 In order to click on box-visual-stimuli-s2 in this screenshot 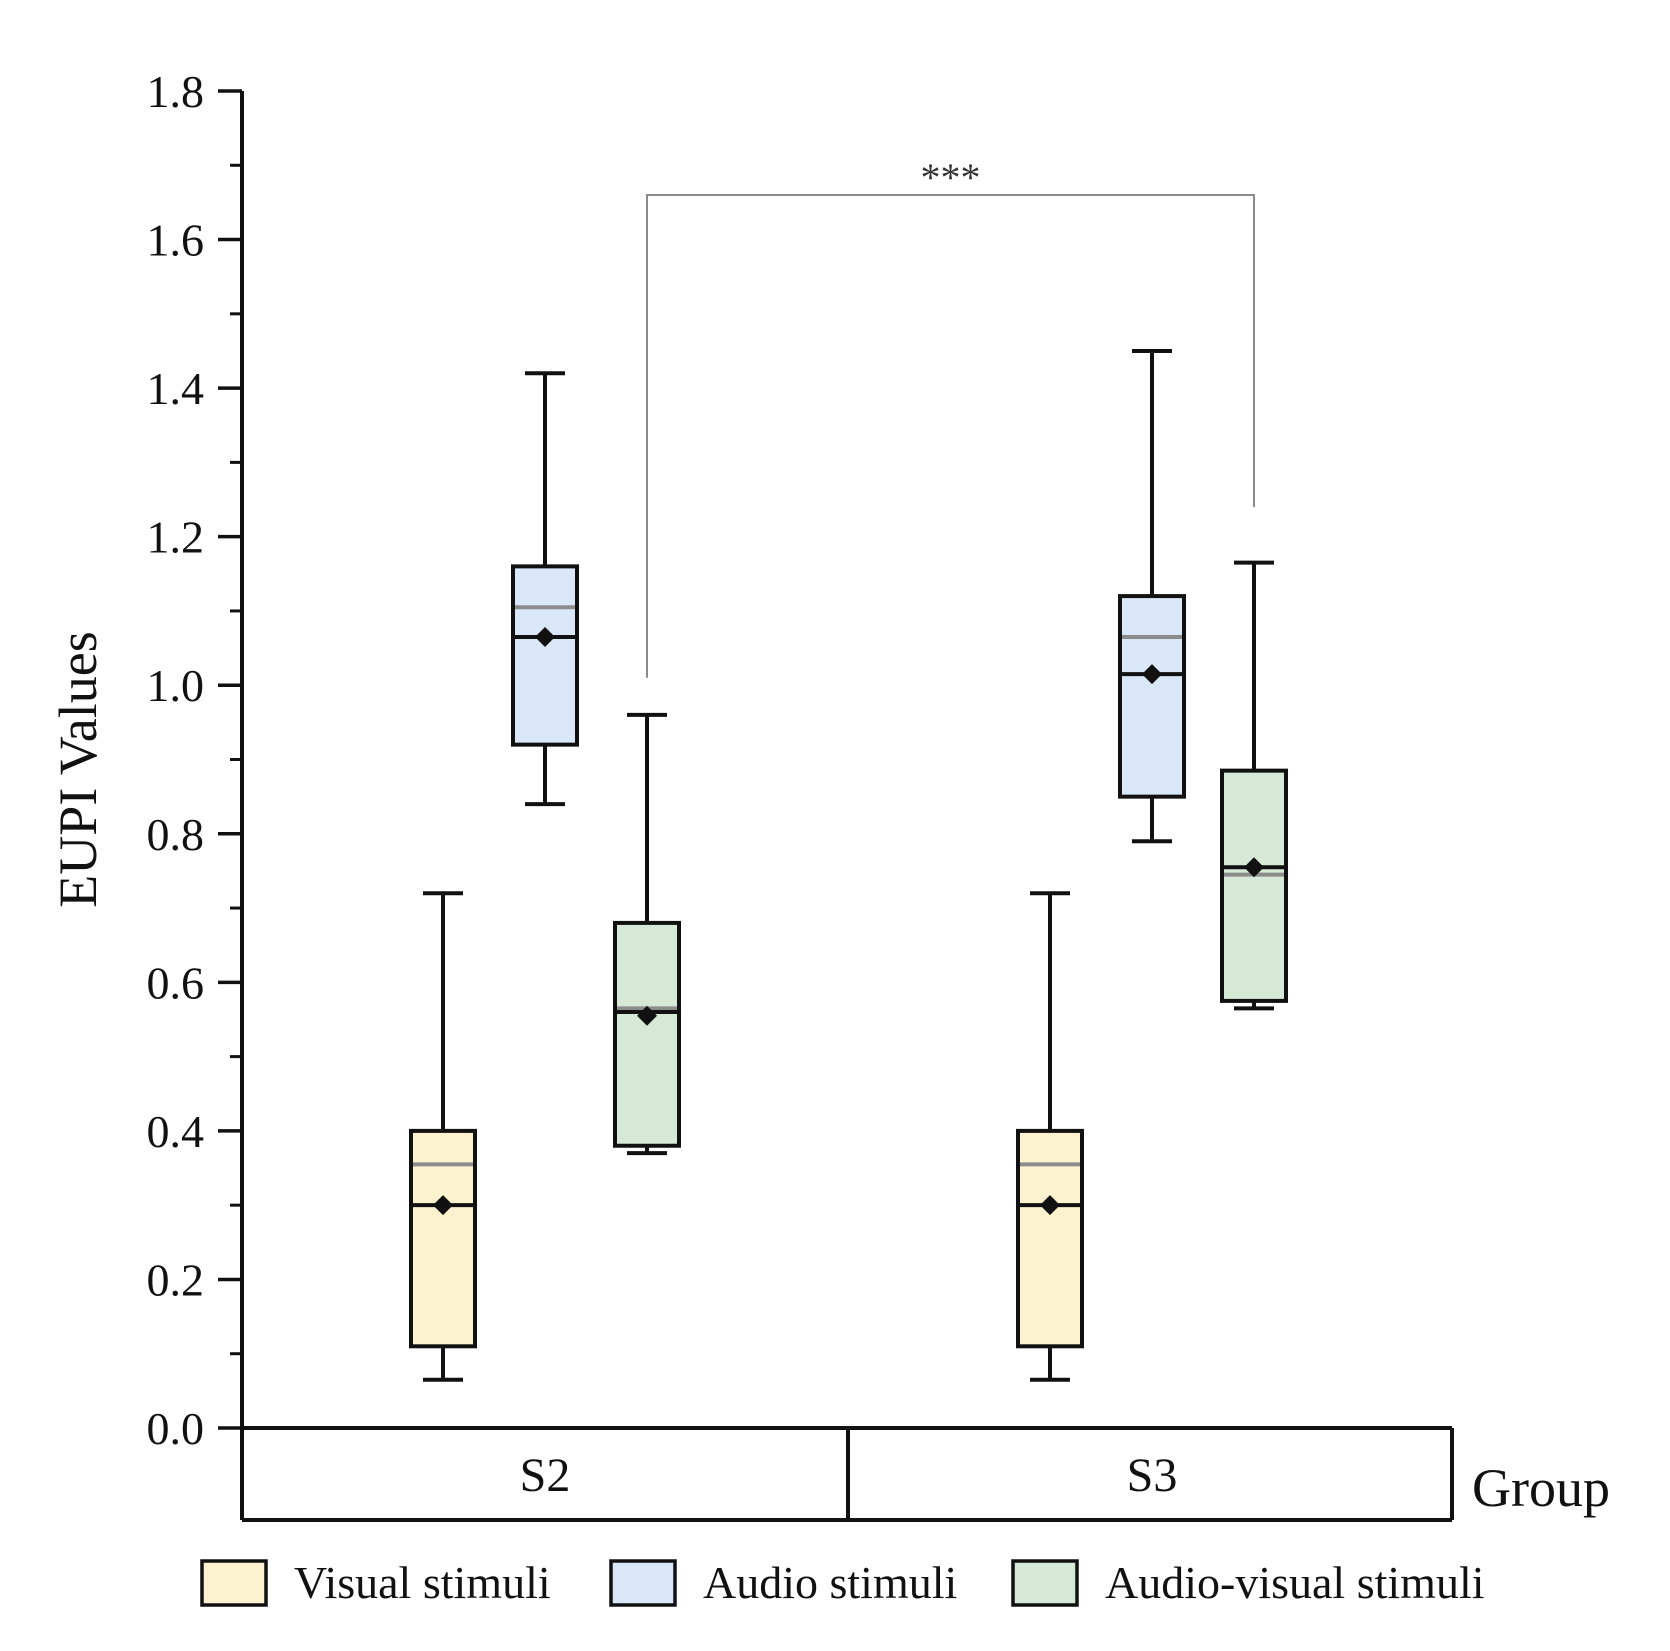, I will do `click(443, 1136)`.